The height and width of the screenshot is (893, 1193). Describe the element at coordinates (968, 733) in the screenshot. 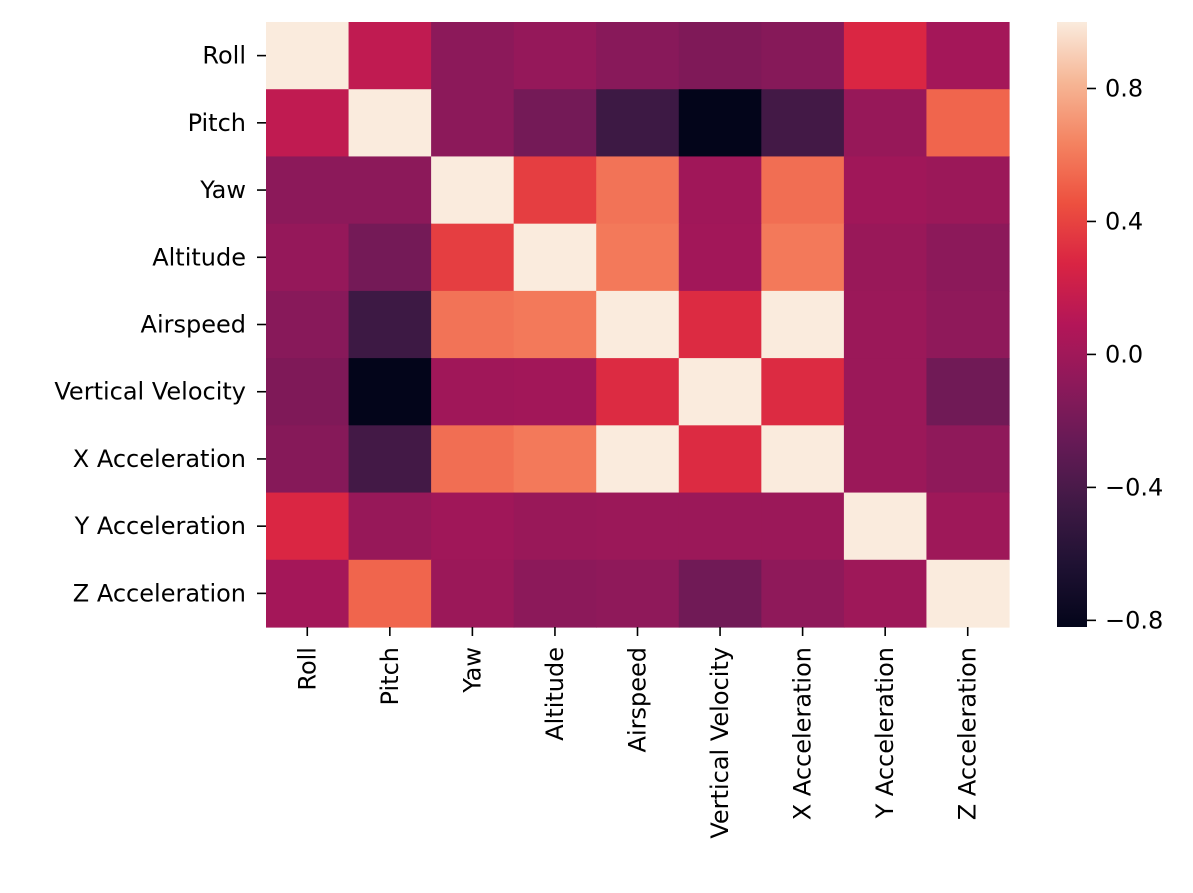

I see `x-tick-label: Z Acceleration` at that location.